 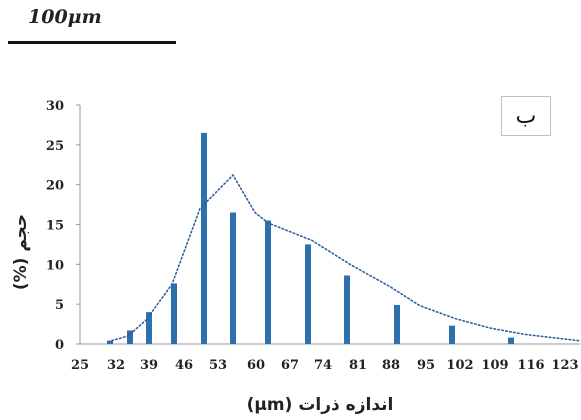 What do you see at coordinates (184, 365) in the screenshot?
I see `x-tick-label: 46` at bounding box center [184, 365].